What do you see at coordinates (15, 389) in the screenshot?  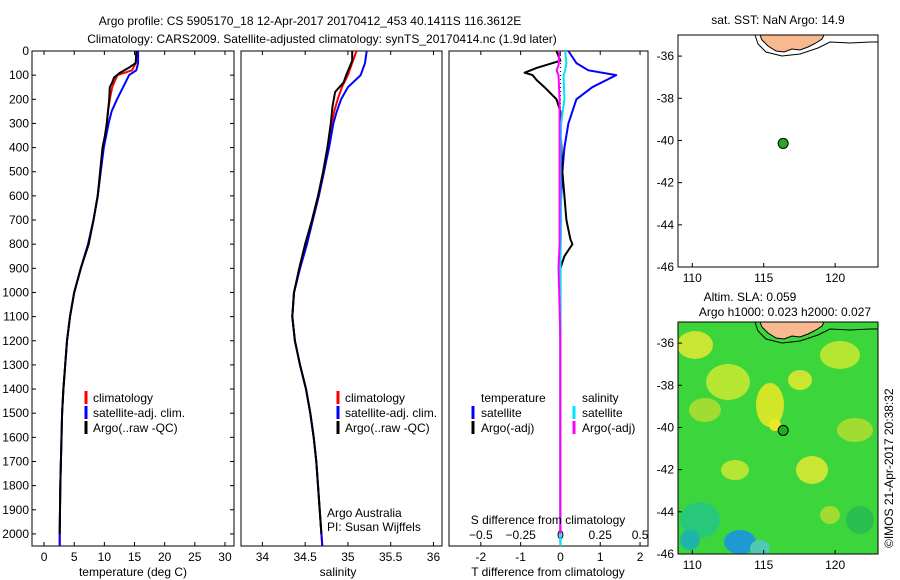 I see `depth-tick-label: 1400` at bounding box center [15, 389].